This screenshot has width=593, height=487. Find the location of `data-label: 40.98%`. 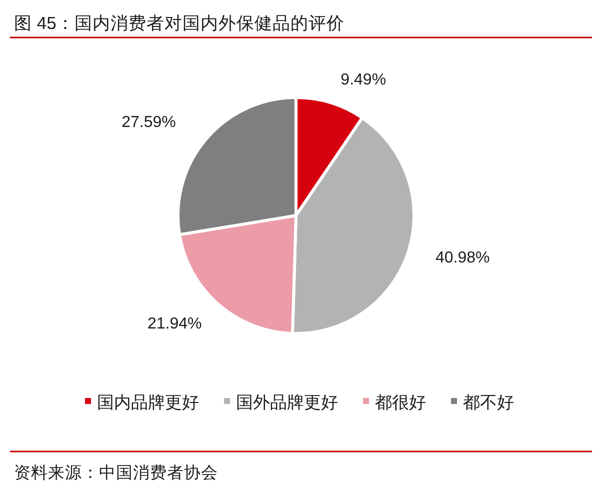

data-label: 40.98% is located at coordinates (462, 258).